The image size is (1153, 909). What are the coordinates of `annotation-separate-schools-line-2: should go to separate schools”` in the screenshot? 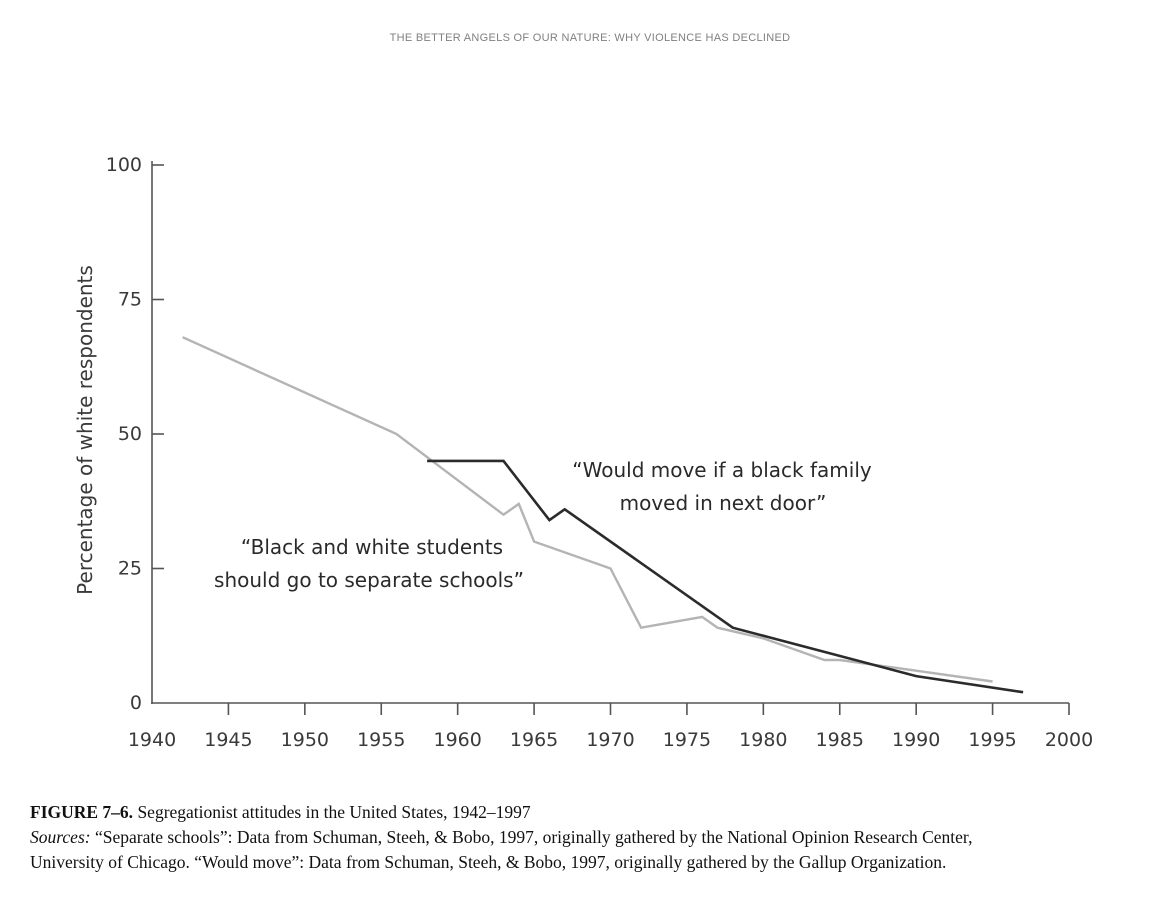 It's located at (369, 580).